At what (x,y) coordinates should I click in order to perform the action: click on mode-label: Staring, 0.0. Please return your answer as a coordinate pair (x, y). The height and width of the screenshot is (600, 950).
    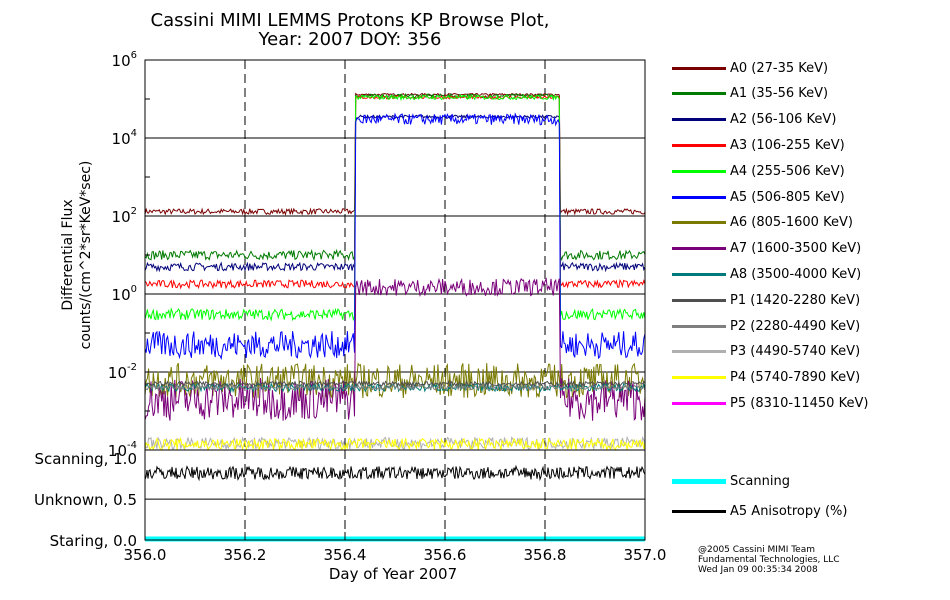
    Looking at the image, I should click on (93, 541).